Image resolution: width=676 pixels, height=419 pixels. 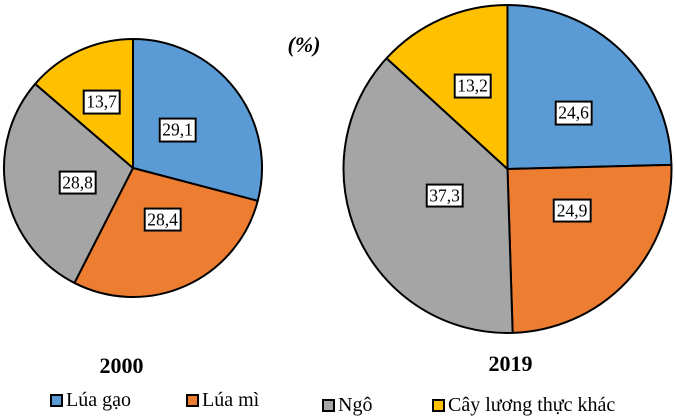 I want to click on data-label-2019-lua-gao: 24,6, so click(x=573, y=113).